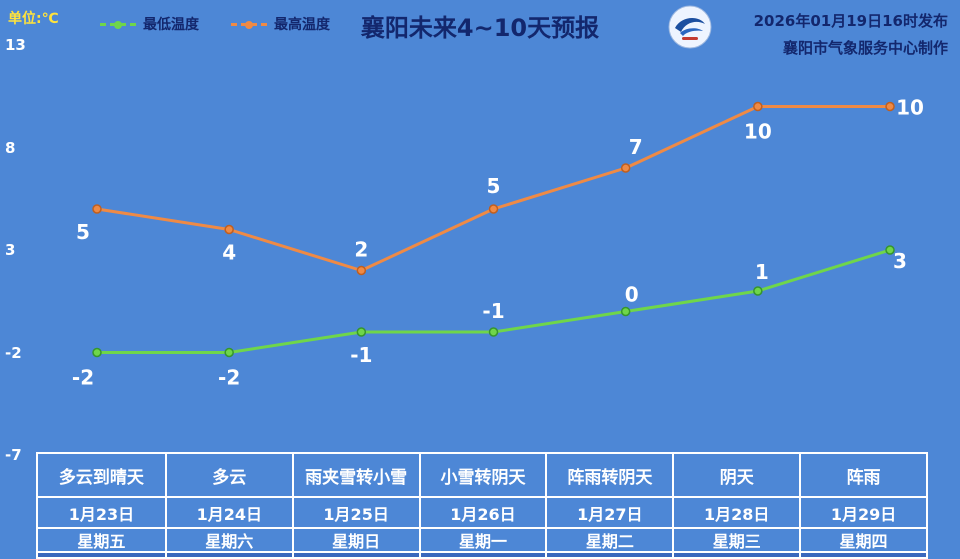 This screenshot has width=960, height=559. What do you see at coordinates (228, 539) in the screenshot?
I see `table-cell-weekday: 星期六` at bounding box center [228, 539].